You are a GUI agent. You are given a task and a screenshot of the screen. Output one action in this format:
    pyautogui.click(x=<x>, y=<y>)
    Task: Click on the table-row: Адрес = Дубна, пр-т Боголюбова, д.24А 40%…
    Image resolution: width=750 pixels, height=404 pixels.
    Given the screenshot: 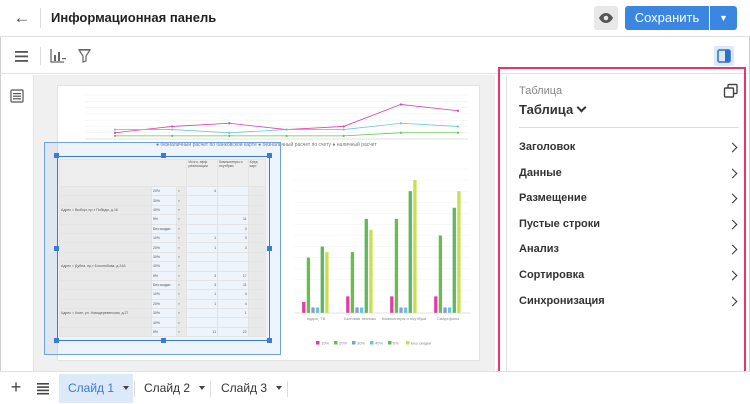 What is the action you would take?
    pyautogui.click(x=163, y=266)
    